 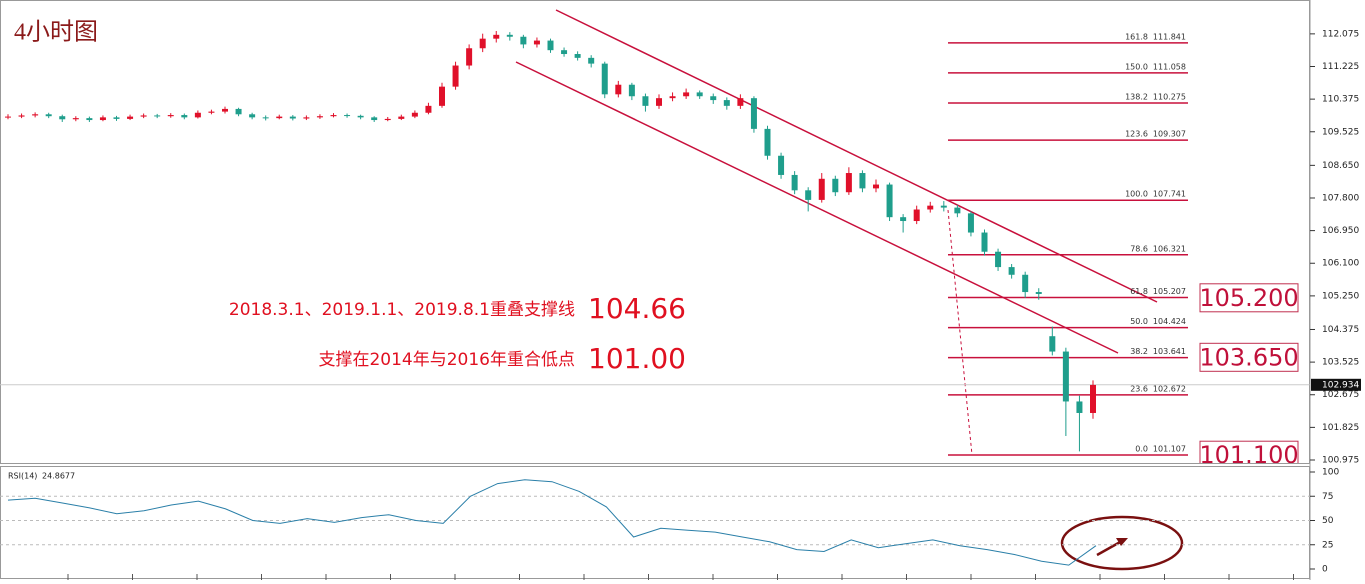 I want to click on y-tick-label: 106.100, so click(x=1340, y=264).